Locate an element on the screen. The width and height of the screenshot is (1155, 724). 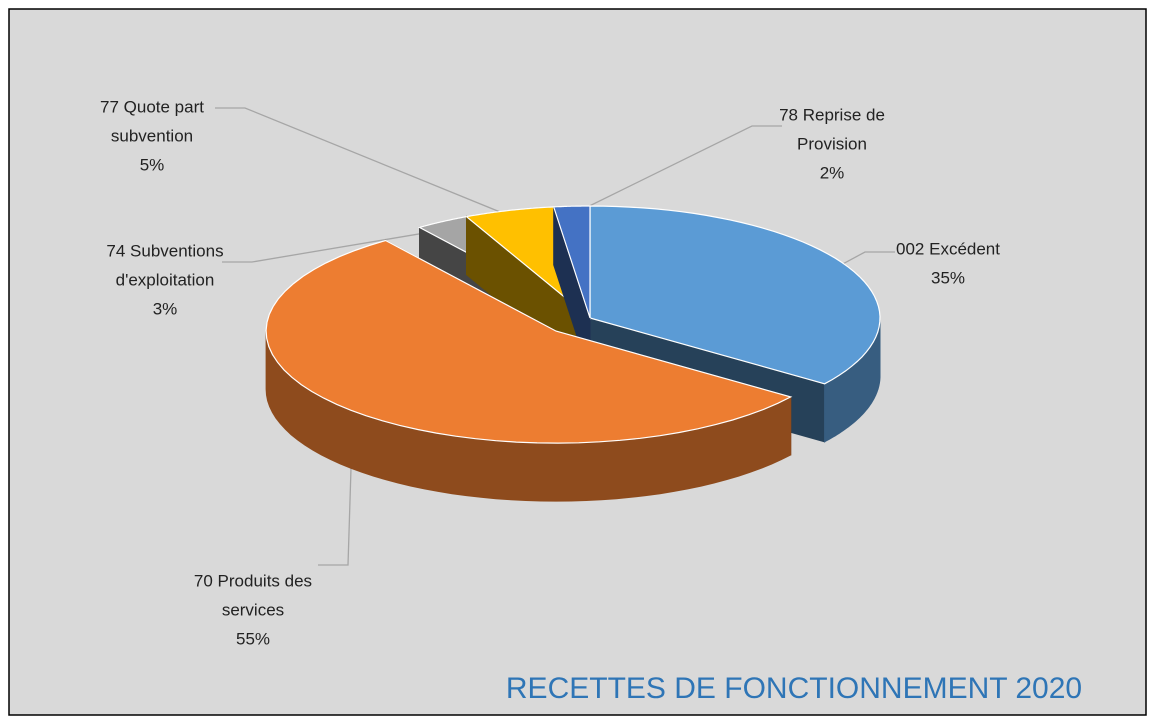
value-label: 2% is located at coordinates (832, 172).